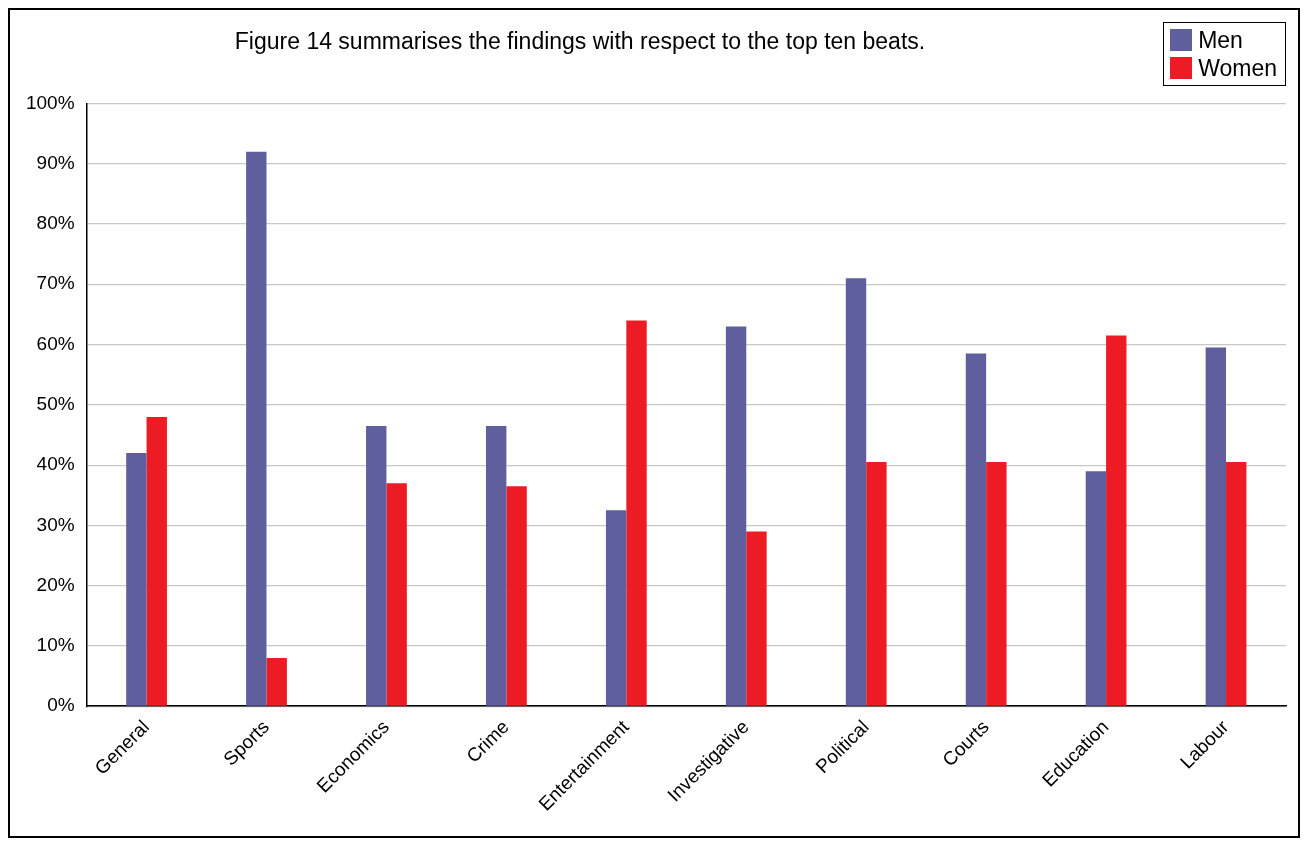  Describe the element at coordinates (55, 524) in the screenshot. I see `y-tick-label: 30%` at that location.